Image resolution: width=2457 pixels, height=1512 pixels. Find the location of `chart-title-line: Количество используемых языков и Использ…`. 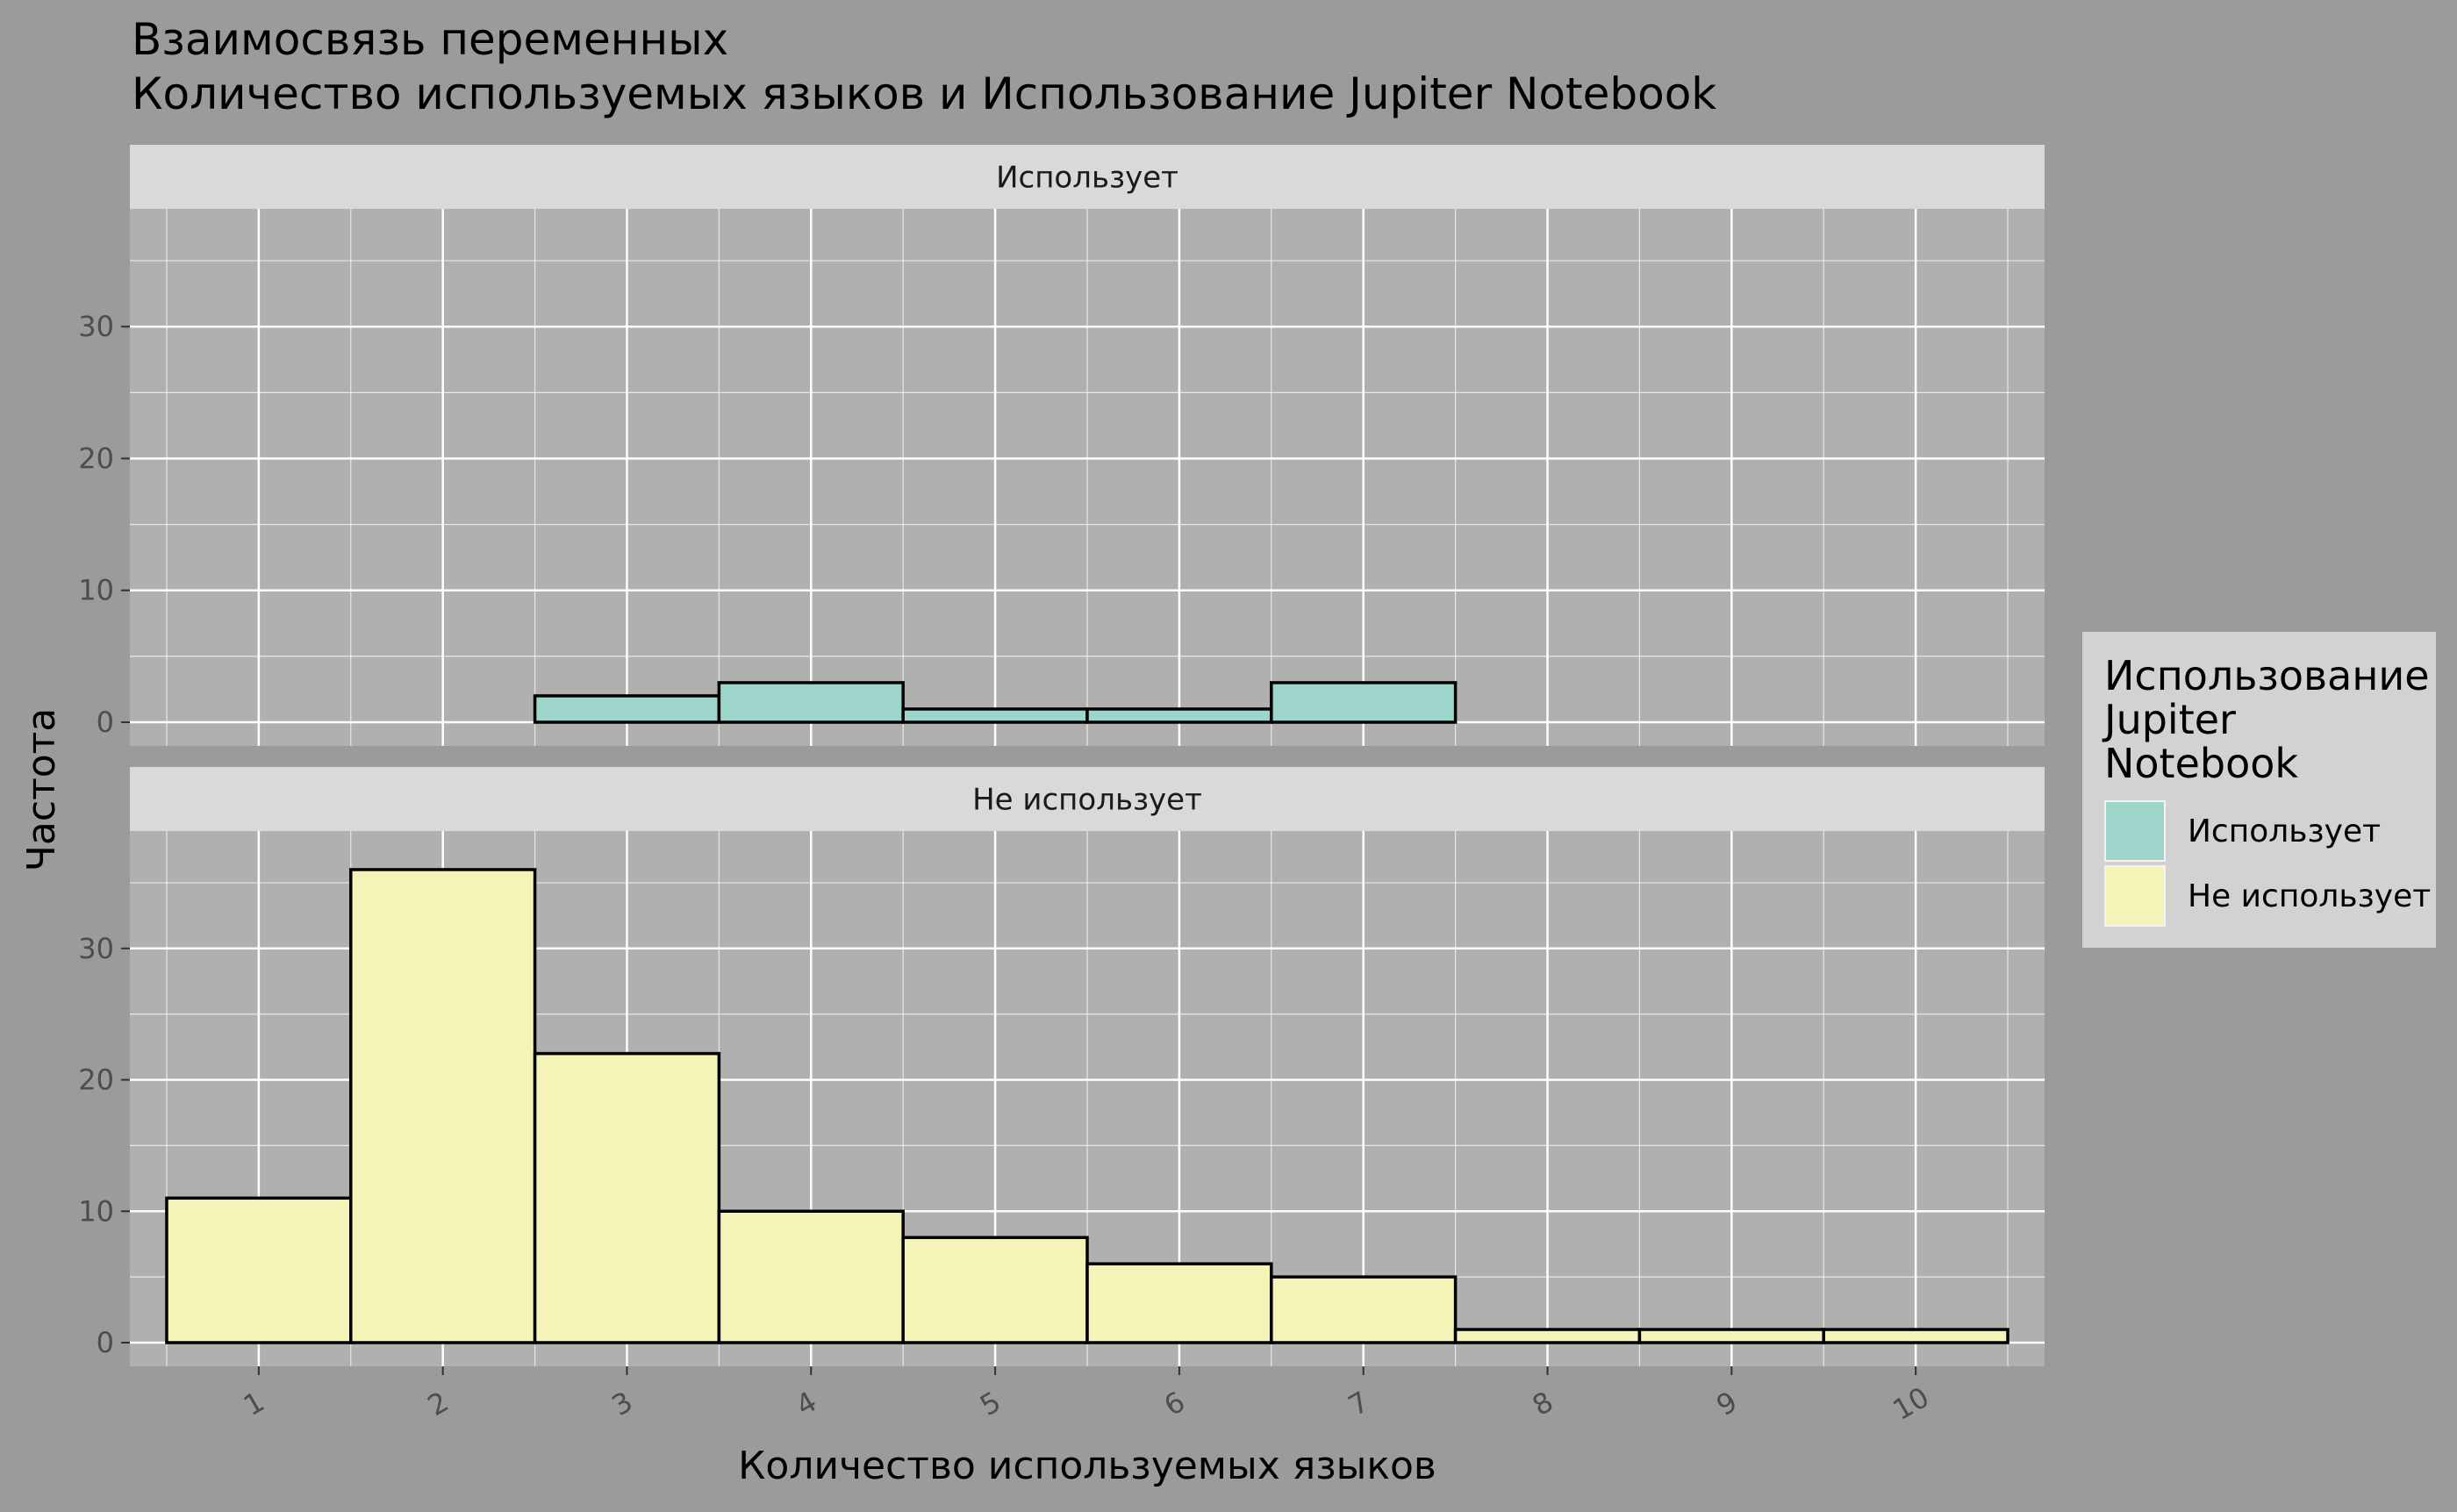

chart-title-line: Количество используемых языков и Использ… is located at coordinates (924, 94).